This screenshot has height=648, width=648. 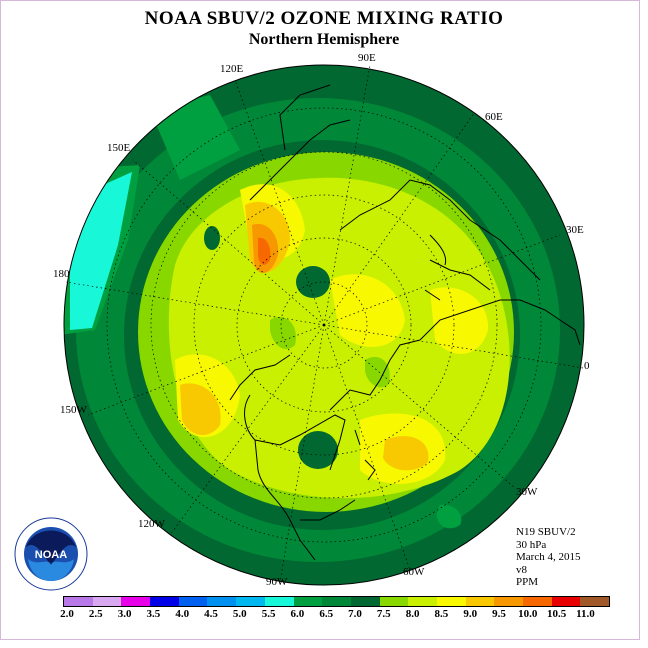 What do you see at coordinates (119, 148) in the screenshot?
I see `lon-label-150e: 150E` at bounding box center [119, 148].